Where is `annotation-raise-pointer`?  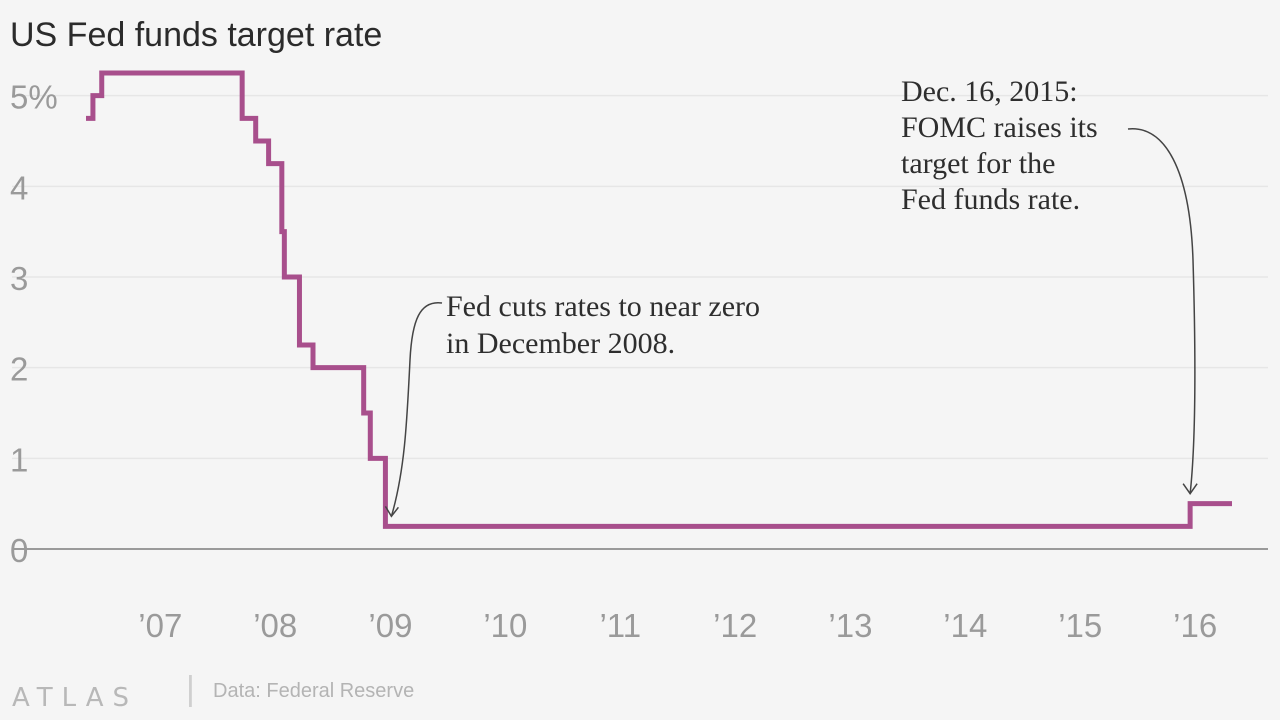 annotation-raise-pointer is located at coordinates (1161, 311).